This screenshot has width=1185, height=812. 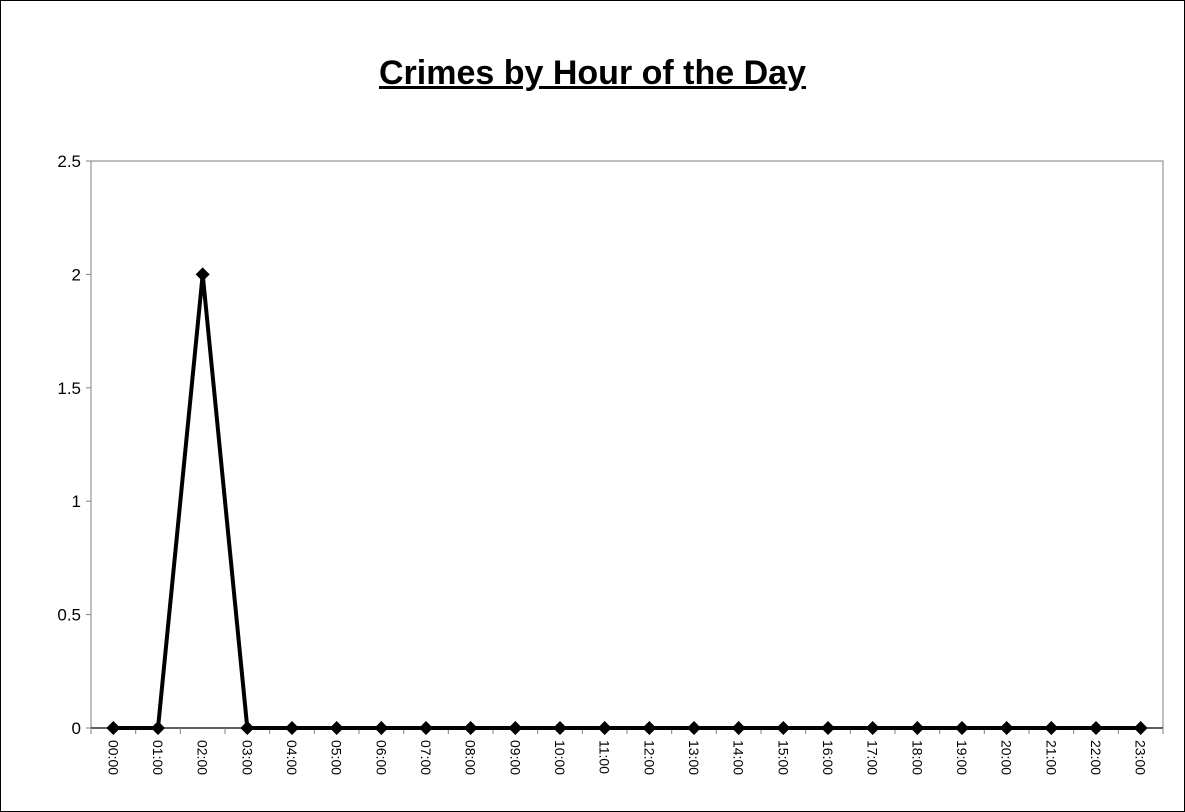 I want to click on x-tick-label: 06:00, so click(x=381, y=757).